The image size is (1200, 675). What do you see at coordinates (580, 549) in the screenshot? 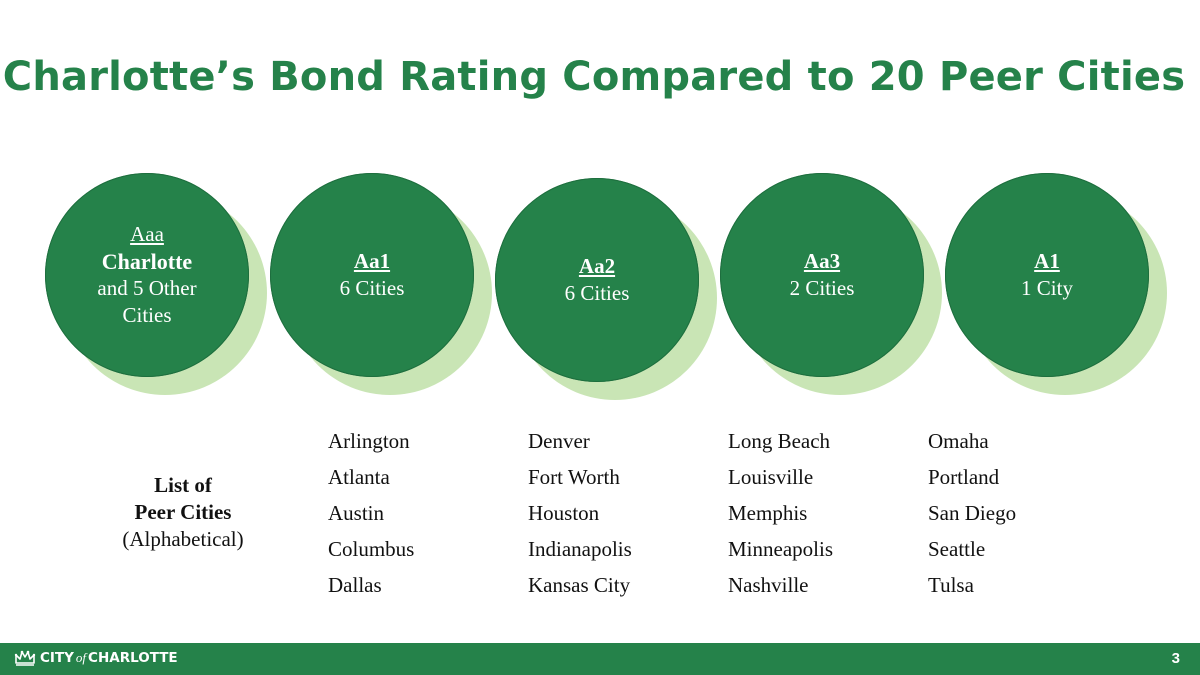
I see `city-item: Indianapolis` at bounding box center [580, 549].